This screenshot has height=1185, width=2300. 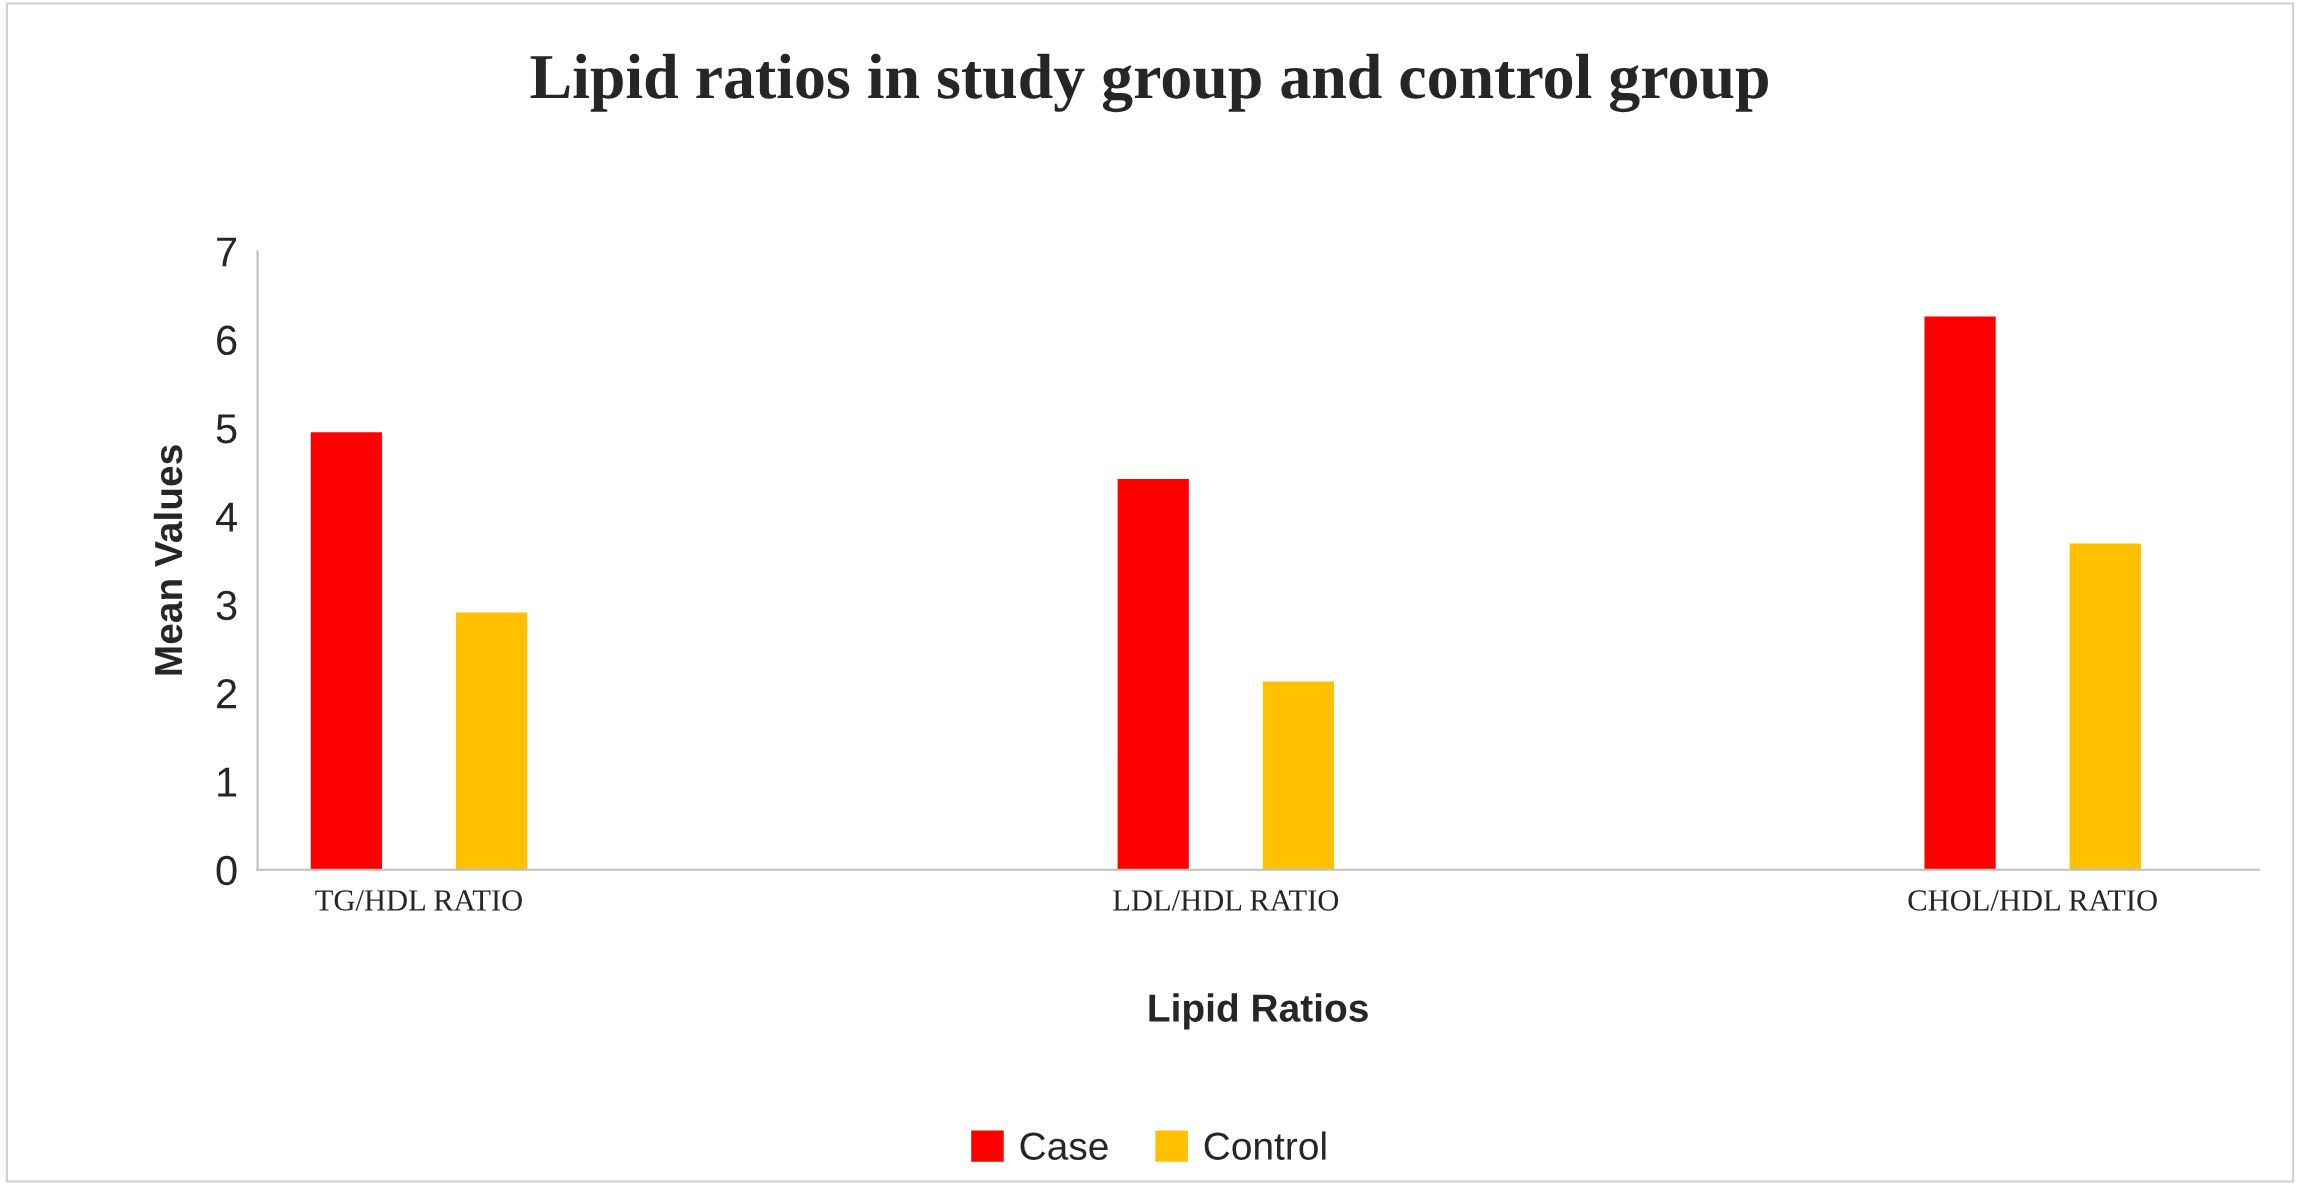 What do you see at coordinates (1226, 900) in the screenshot?
I see `x-tick-label: LDL/HDL RATIO` at bounding box center [1226, 900].